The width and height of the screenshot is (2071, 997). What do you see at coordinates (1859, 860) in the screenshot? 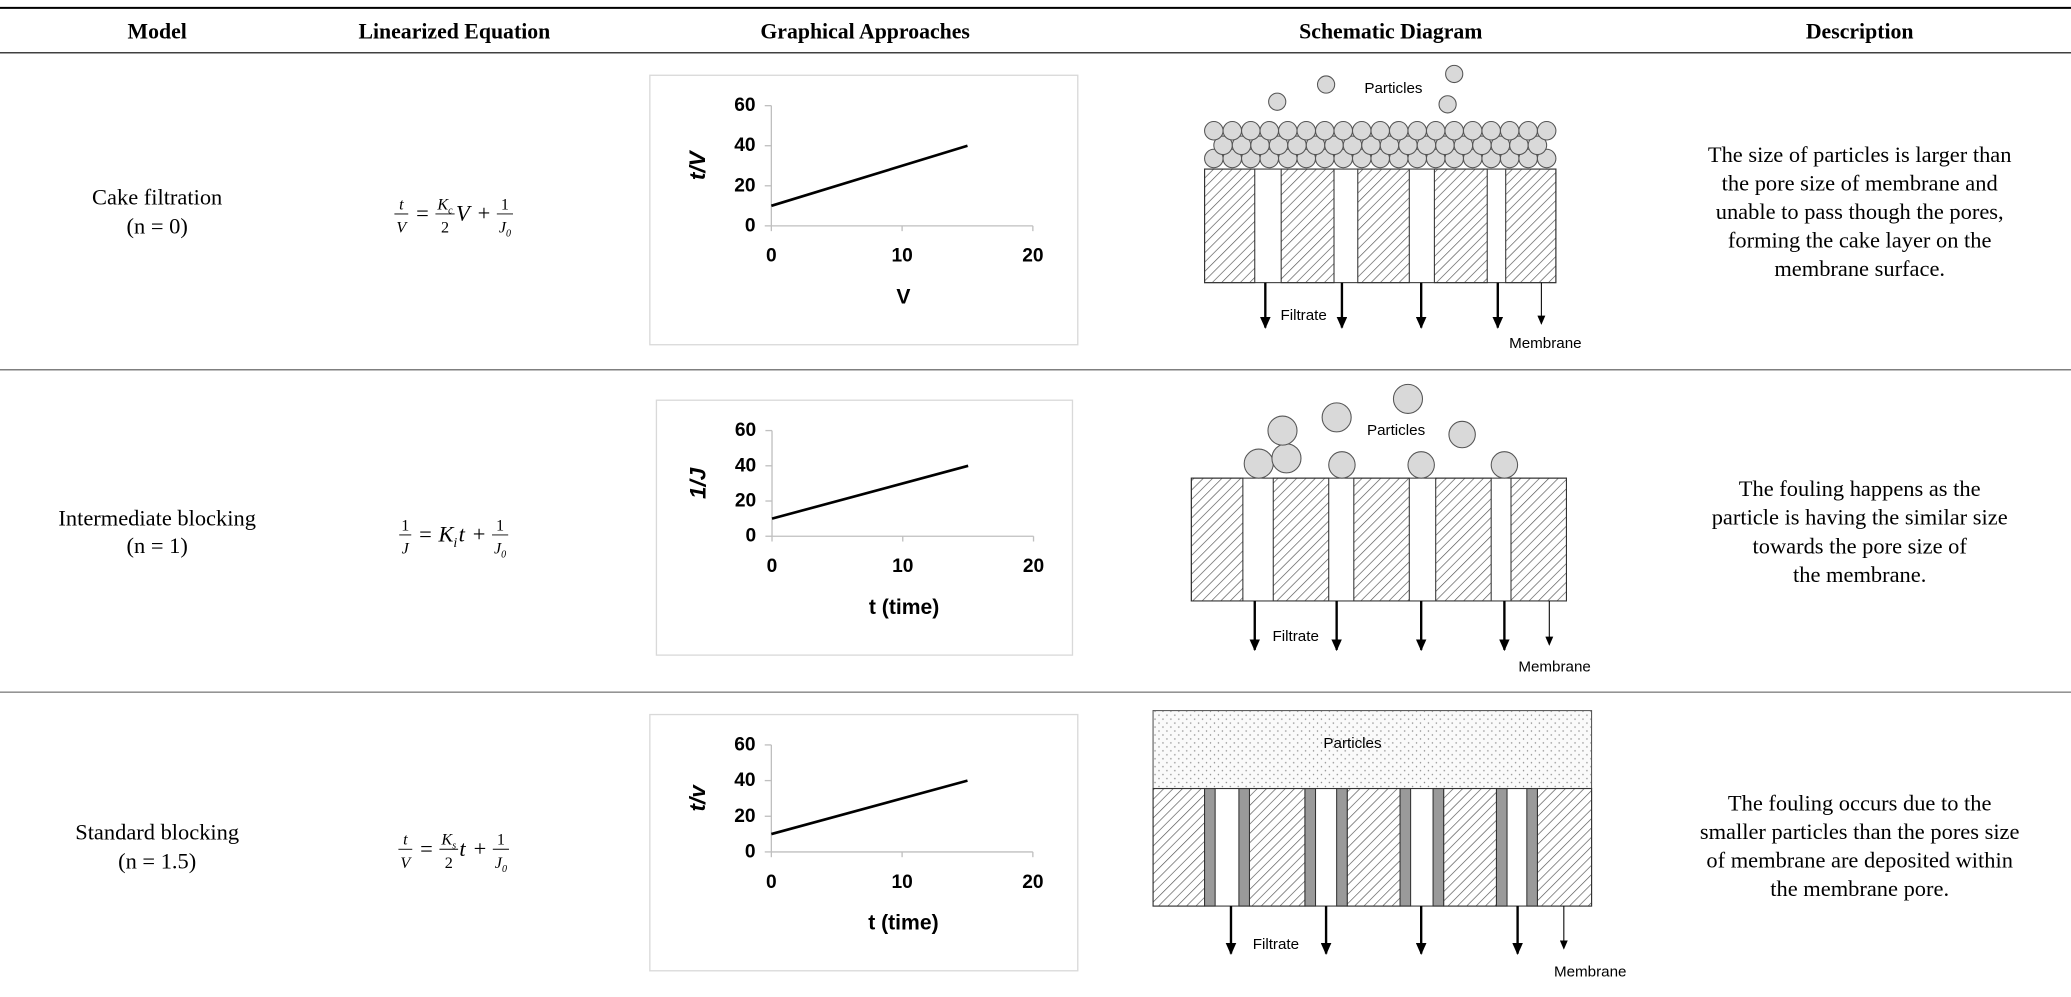
I see `description-line: of membrane are deposited within` at bounding box center [1859, 860].